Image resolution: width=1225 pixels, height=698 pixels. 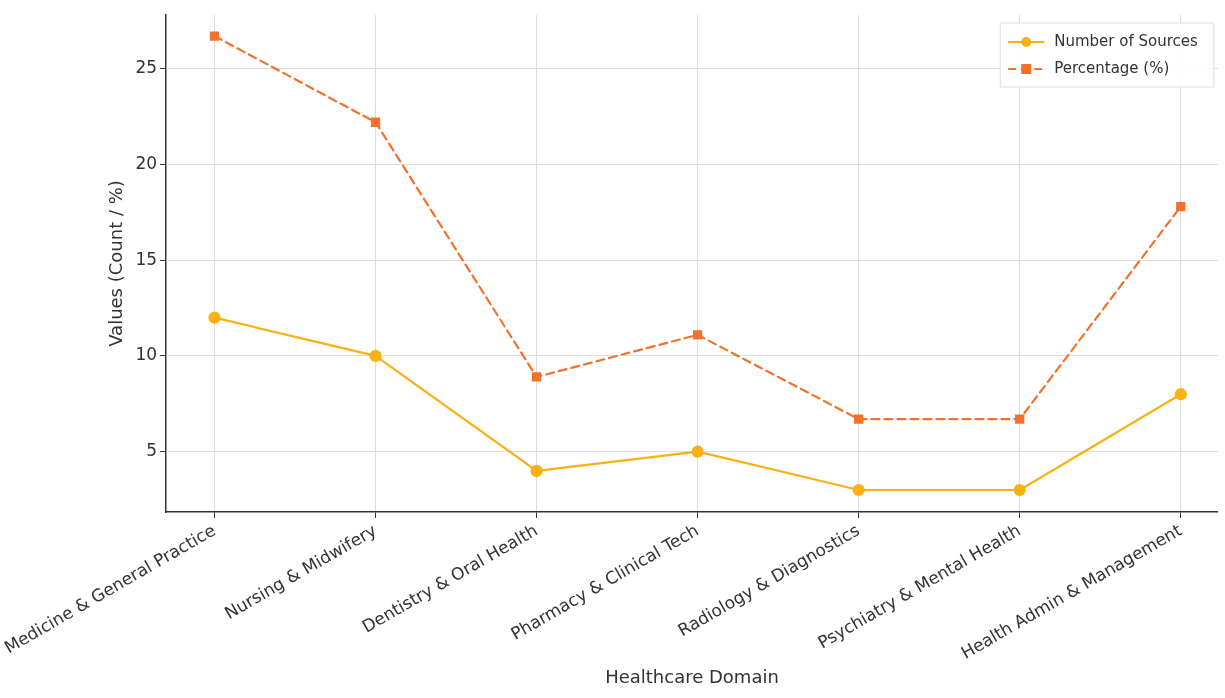 What do you see at coordinates (146, 162) in the screenshot?
I see `y-tick-label: 20` at bounding box center [146, 162].